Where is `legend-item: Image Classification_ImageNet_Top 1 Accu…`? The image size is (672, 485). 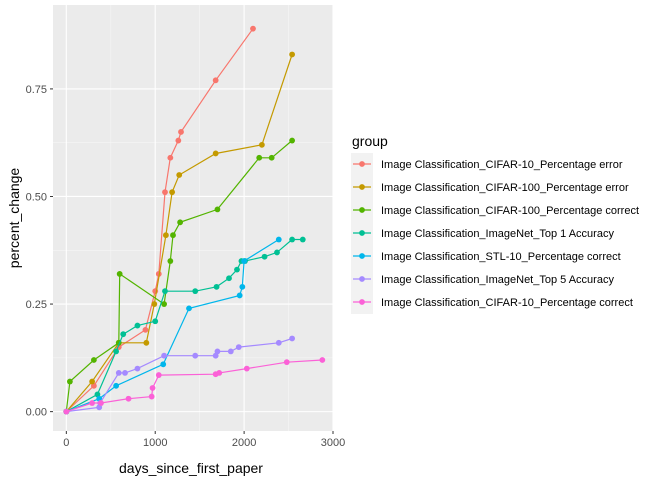
legend-item: Image Classification_ImageNet_Top 1 Accu… is located at coordinates (483, 234).